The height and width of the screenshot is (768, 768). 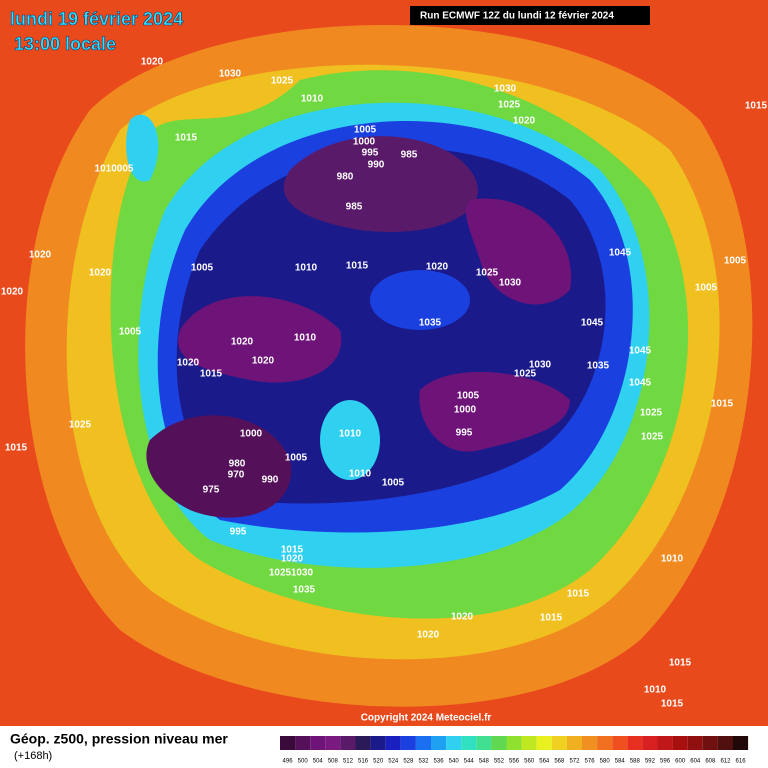 I want to click on isobar-label: 985, so click(x=409, y=155).